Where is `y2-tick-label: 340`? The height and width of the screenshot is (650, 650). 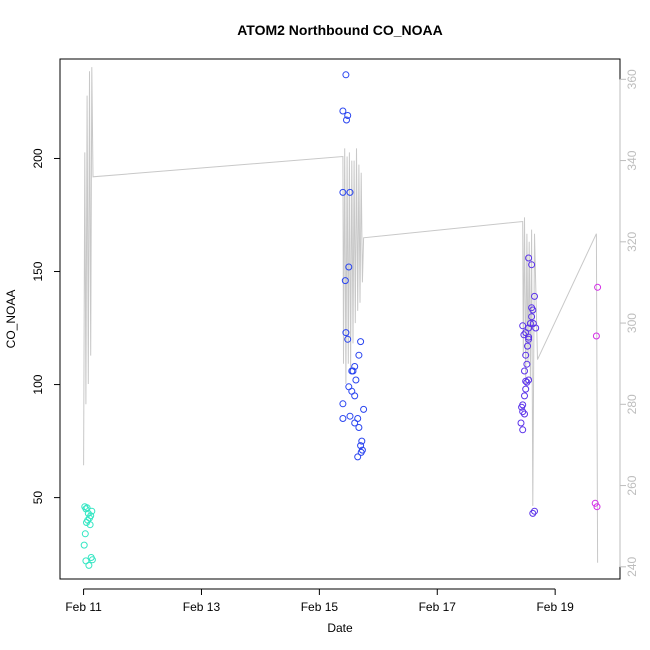 y2-tick-label: 340 is located at coordinates (632, 160).